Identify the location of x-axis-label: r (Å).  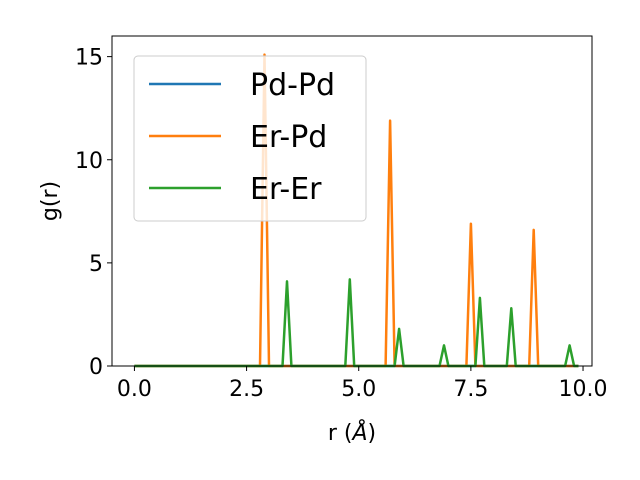
(352, 432).